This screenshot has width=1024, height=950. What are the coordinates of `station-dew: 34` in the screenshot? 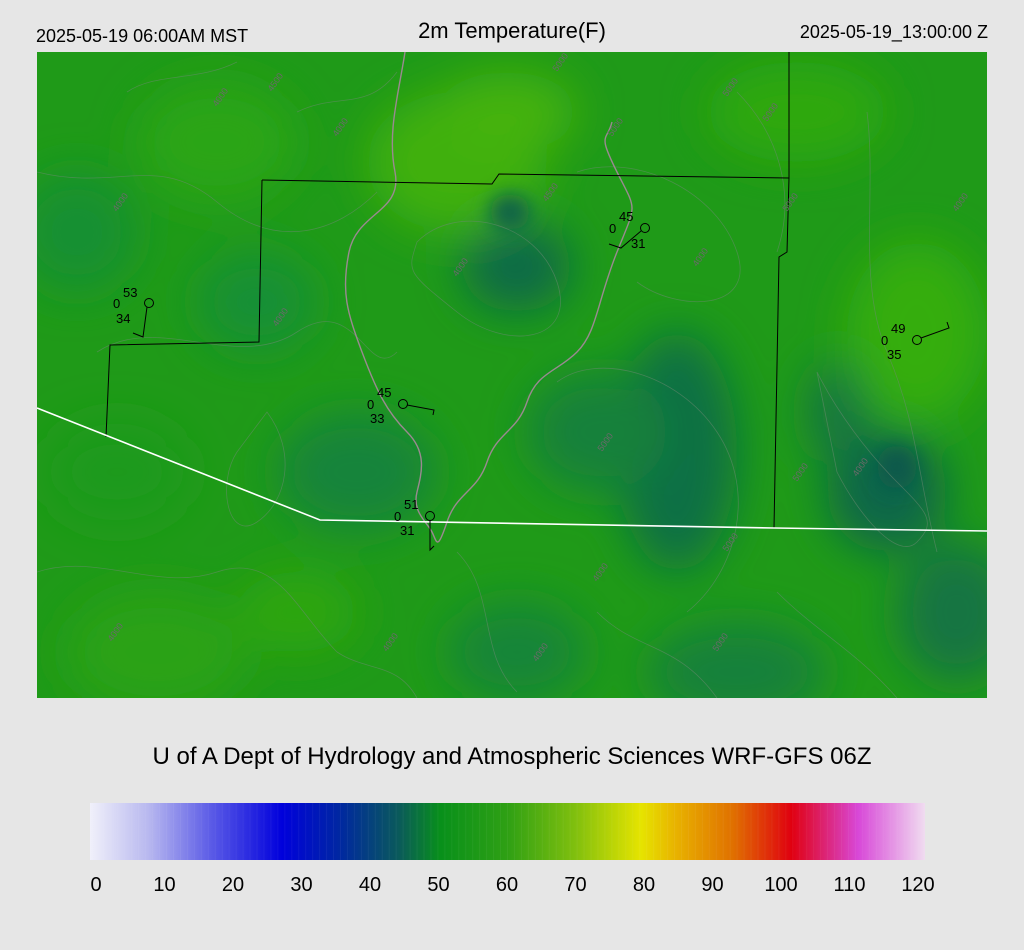 It's located at (123, 318).